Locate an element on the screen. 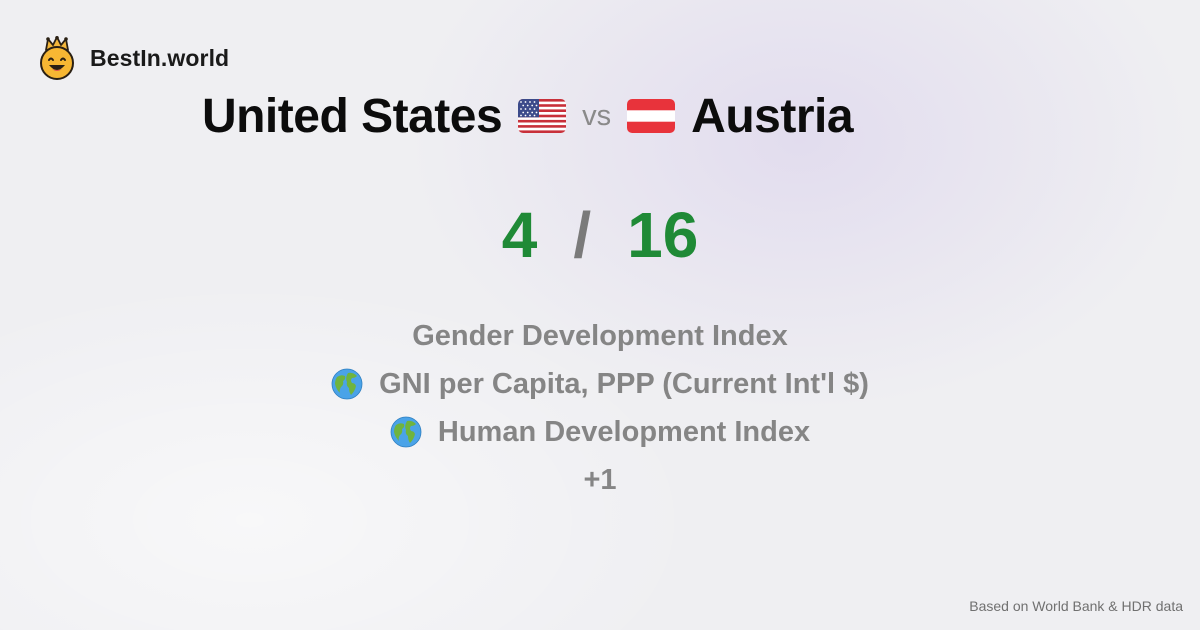 Image resolution: width=1200 pixels, height=630 pixels. left-country-name: United States is located at coordinates (352, 116).